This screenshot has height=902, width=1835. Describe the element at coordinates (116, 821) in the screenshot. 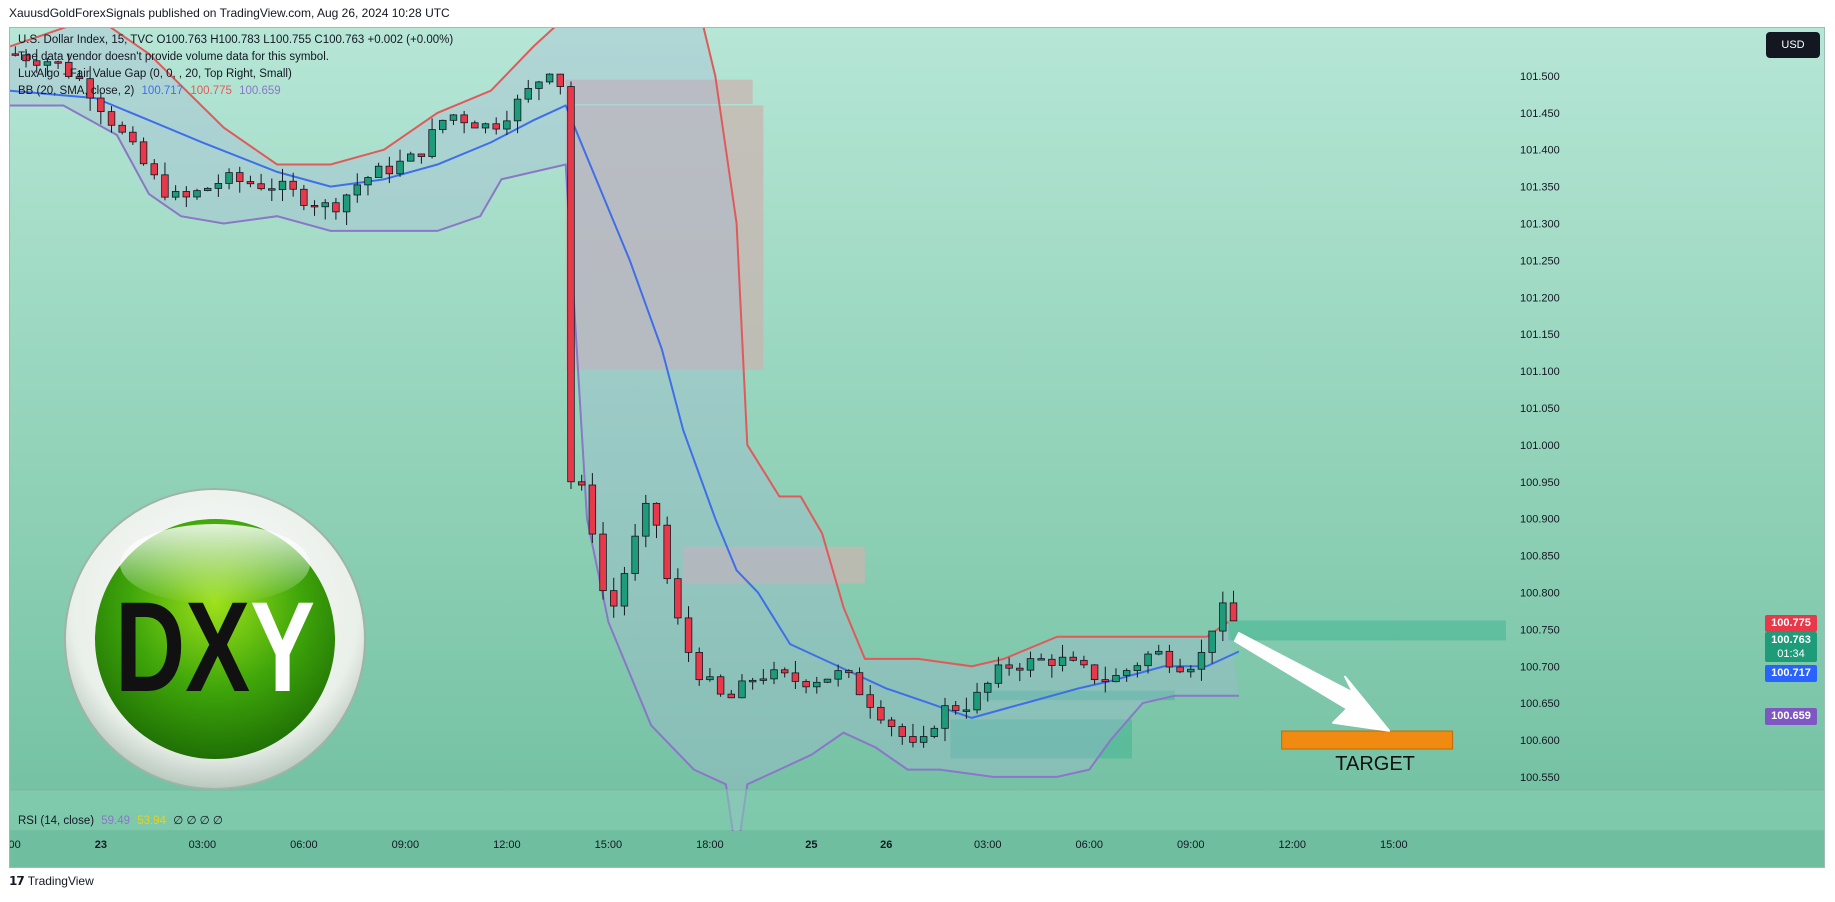

I see `rsi-value-1: 59.49` at that location.